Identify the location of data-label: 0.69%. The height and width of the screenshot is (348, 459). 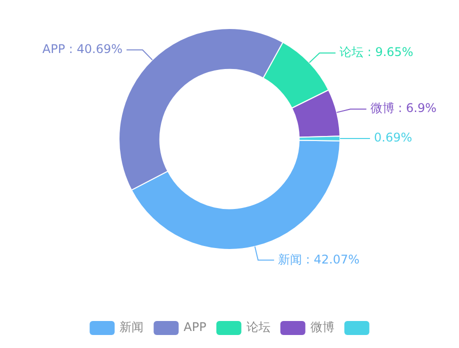
(393, 137).